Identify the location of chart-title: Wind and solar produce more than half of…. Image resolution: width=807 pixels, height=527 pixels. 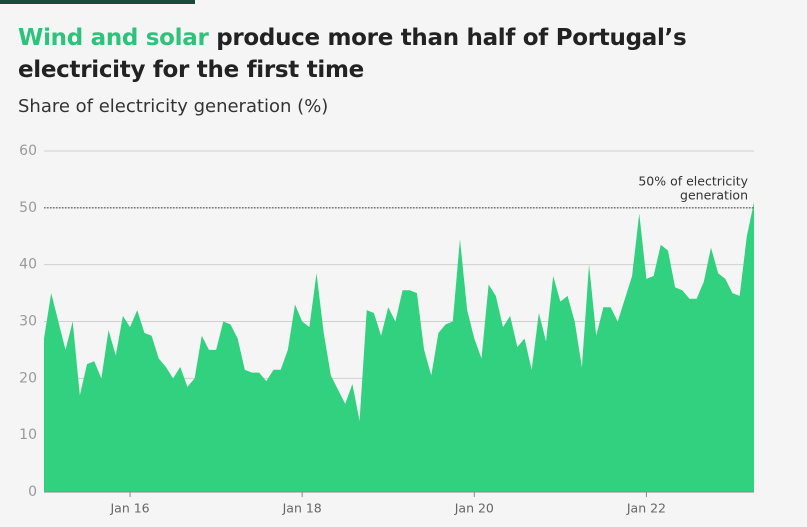
(403, 54).